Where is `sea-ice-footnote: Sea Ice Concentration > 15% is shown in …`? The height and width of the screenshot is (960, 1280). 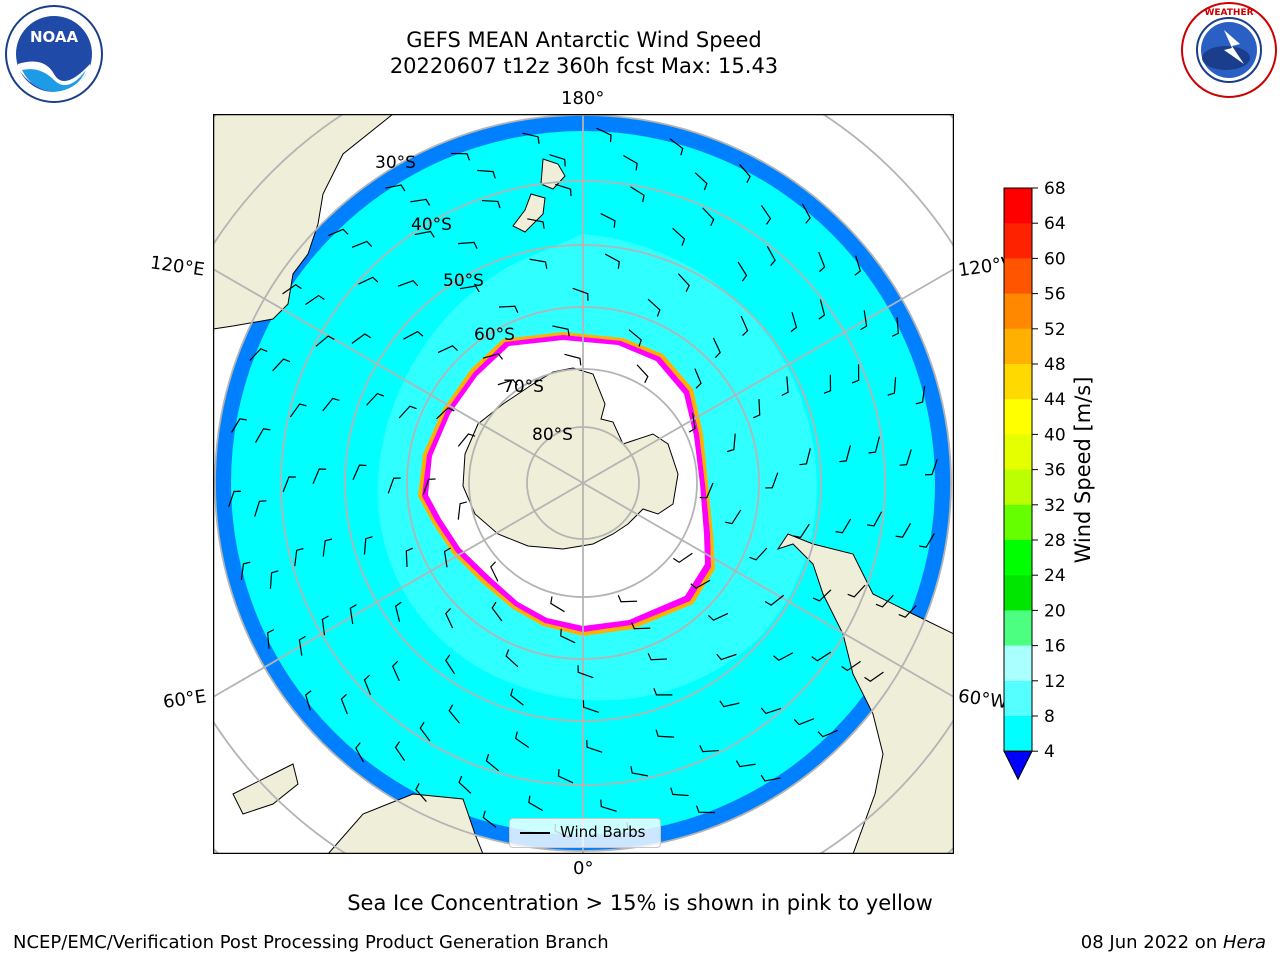
sea-ice-footnote: Sea Ice Concentration > 15% is shown in … is located at coordinates (640, 903).